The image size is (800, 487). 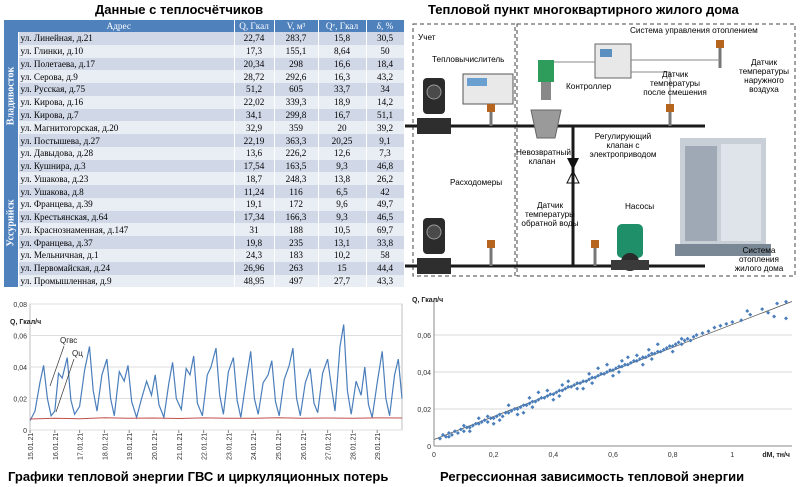 I want to click on value-cell: 51,2, so click(x=254, y=89).